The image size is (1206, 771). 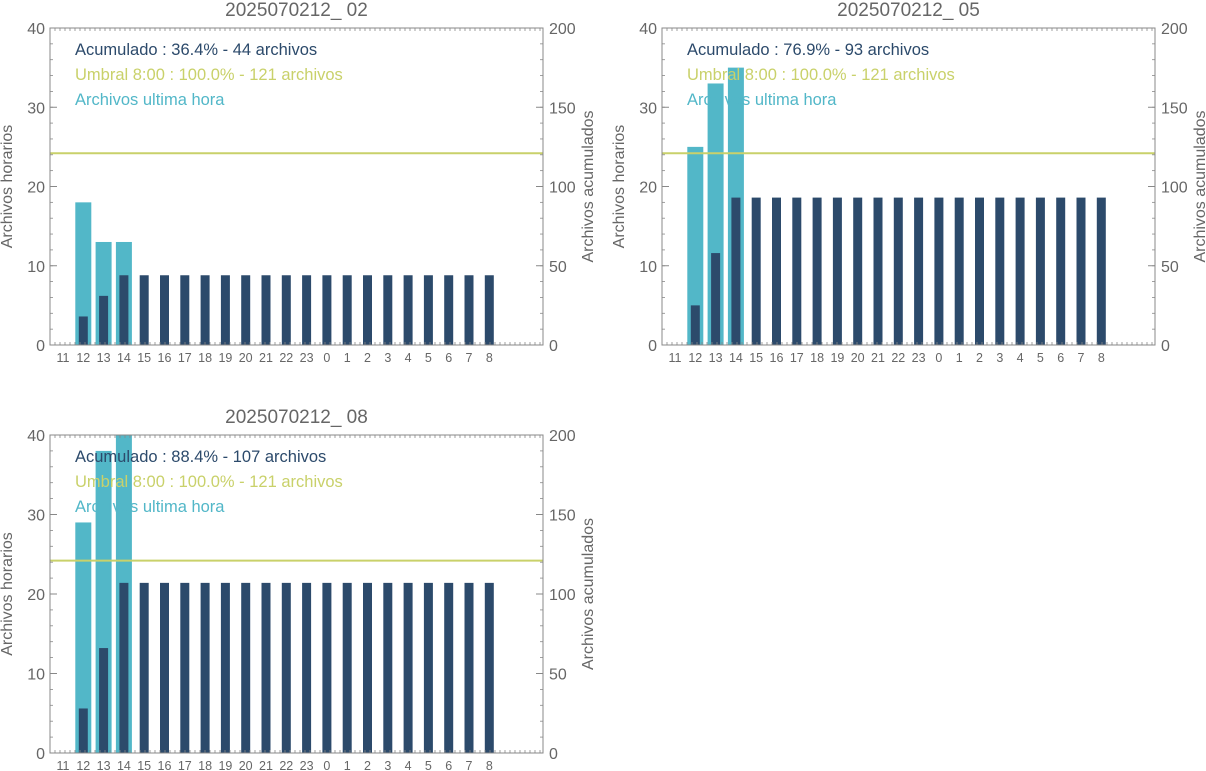 What do you see at coordinates (150, 507) in the screenshot?
I see `legend-entry: Archivos ultima hora` at bounding box center [150, 507].